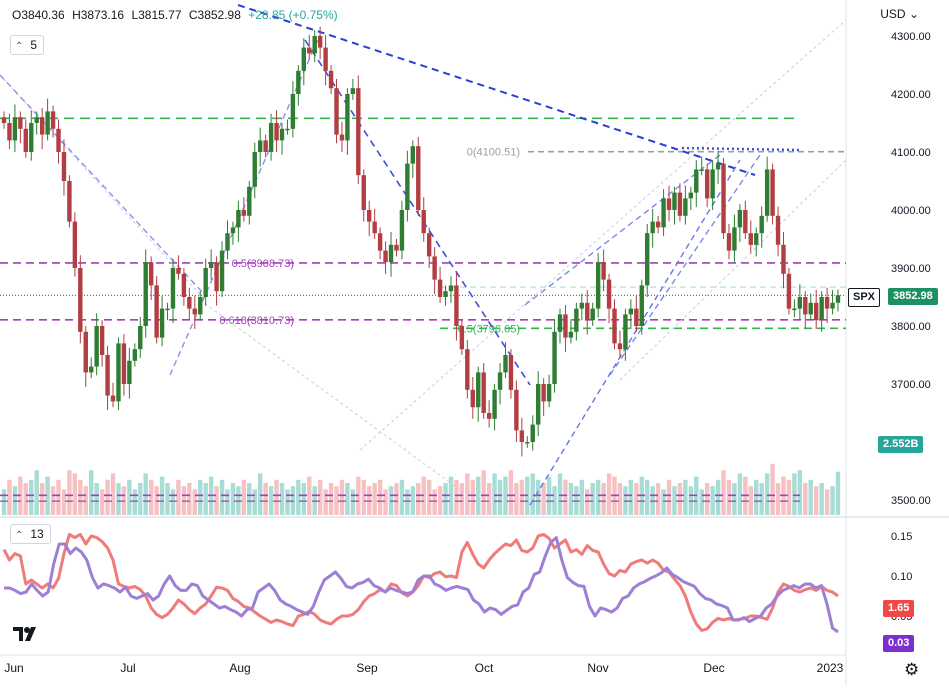  I want to click on symbol-tag: SPX, so click(864, 297).